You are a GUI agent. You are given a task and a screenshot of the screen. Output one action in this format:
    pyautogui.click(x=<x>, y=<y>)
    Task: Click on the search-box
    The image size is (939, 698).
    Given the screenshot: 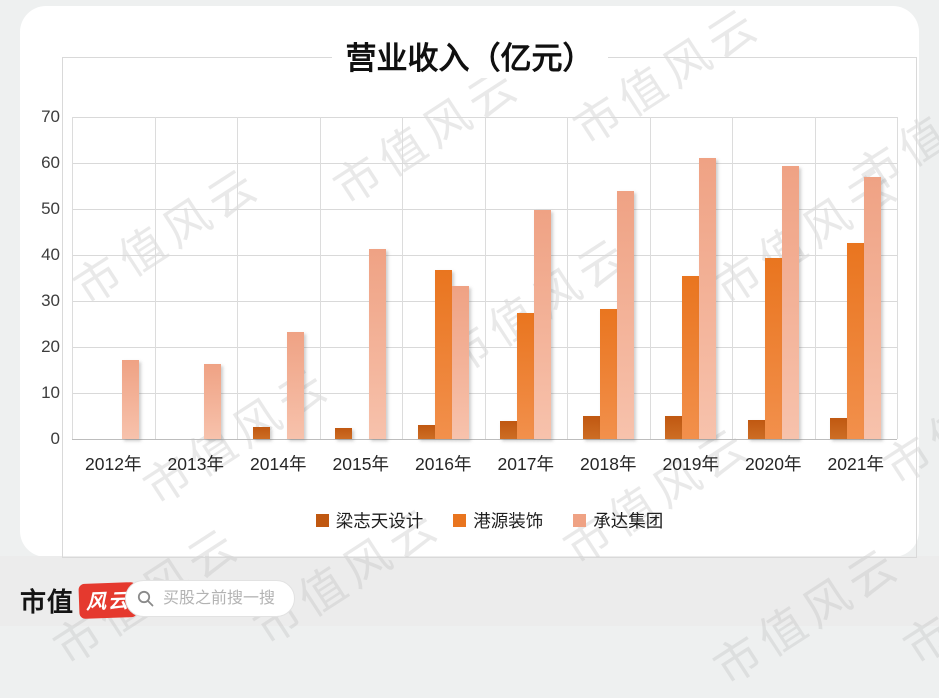 What is the action you would take?
    pyautogui.click(x=210, y=598)
    